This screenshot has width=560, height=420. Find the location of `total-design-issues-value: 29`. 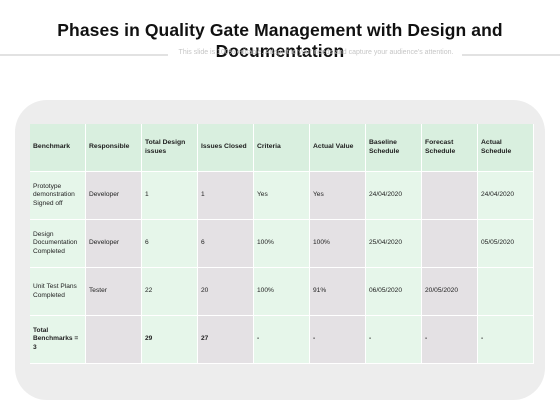

total-design-issues-value: 29 is located at coordinates (170, 340).